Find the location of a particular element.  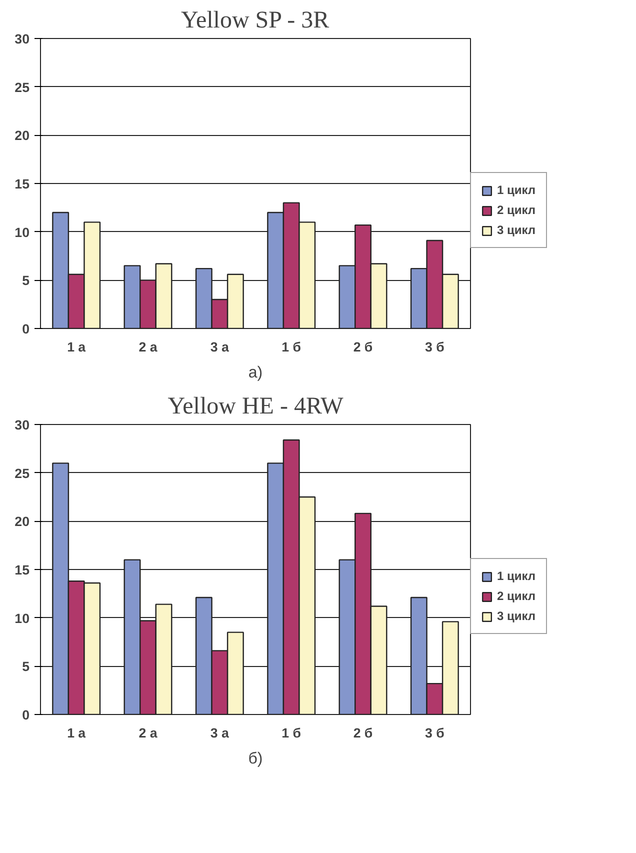

text: а) is located at coordinates (255, 373).